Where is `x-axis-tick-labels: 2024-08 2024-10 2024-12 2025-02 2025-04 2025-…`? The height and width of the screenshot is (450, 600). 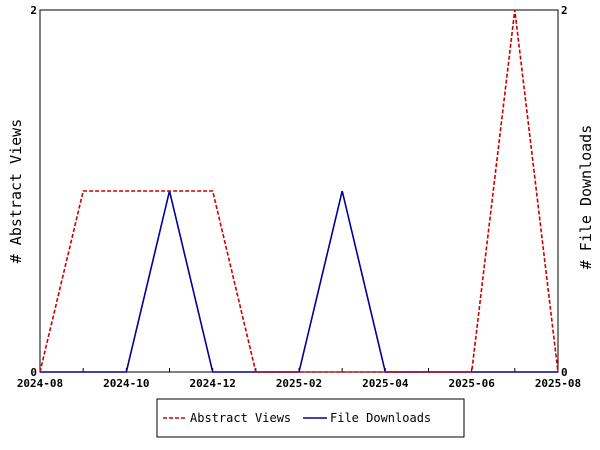
x-axis-tick-labels: 2024-08 2024-10 2024-12 2025-02 2025-04 2025-… is located at coordinates (299, 383).